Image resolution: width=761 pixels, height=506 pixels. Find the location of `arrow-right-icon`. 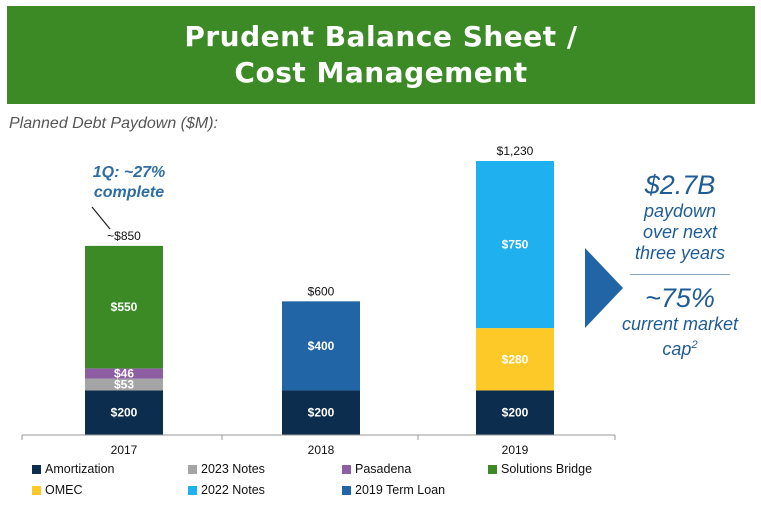

arrow-right-icon is located at coordinates (604, 288).